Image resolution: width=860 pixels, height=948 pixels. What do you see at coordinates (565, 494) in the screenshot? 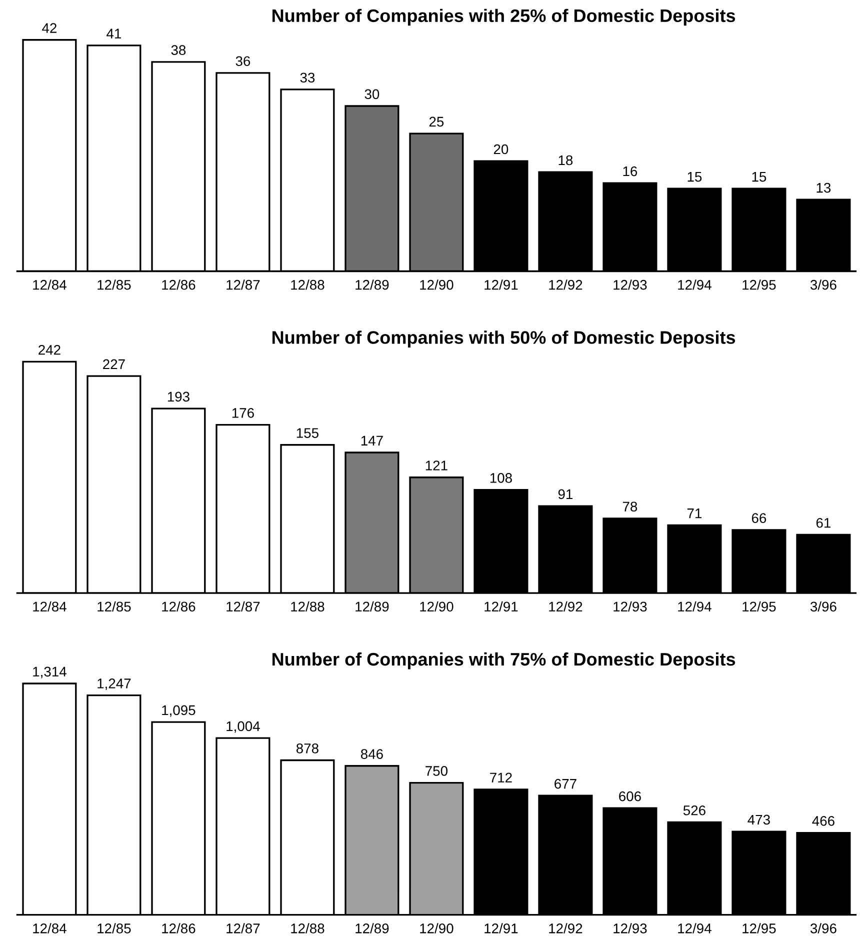
I see `data-label: 91` at bounding box center [565, 494].